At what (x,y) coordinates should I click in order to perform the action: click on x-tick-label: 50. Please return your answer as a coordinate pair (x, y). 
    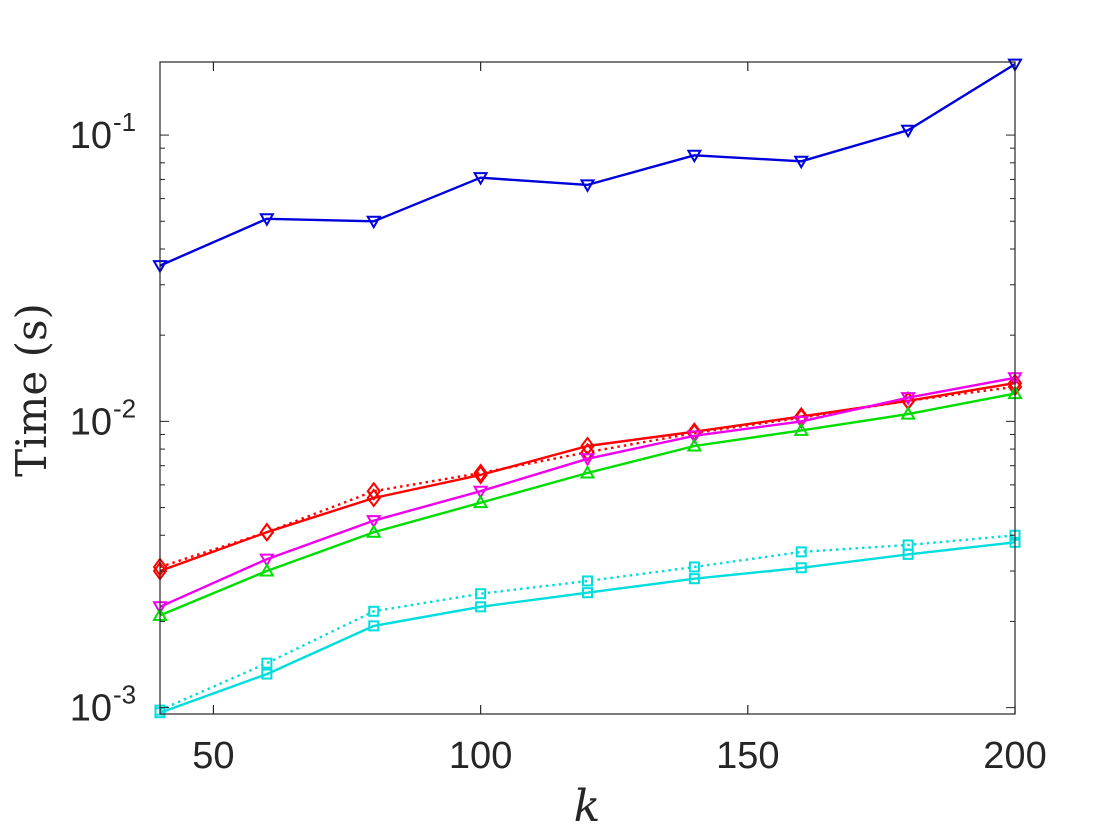
    Looking at the image, I should click on (213, 756).